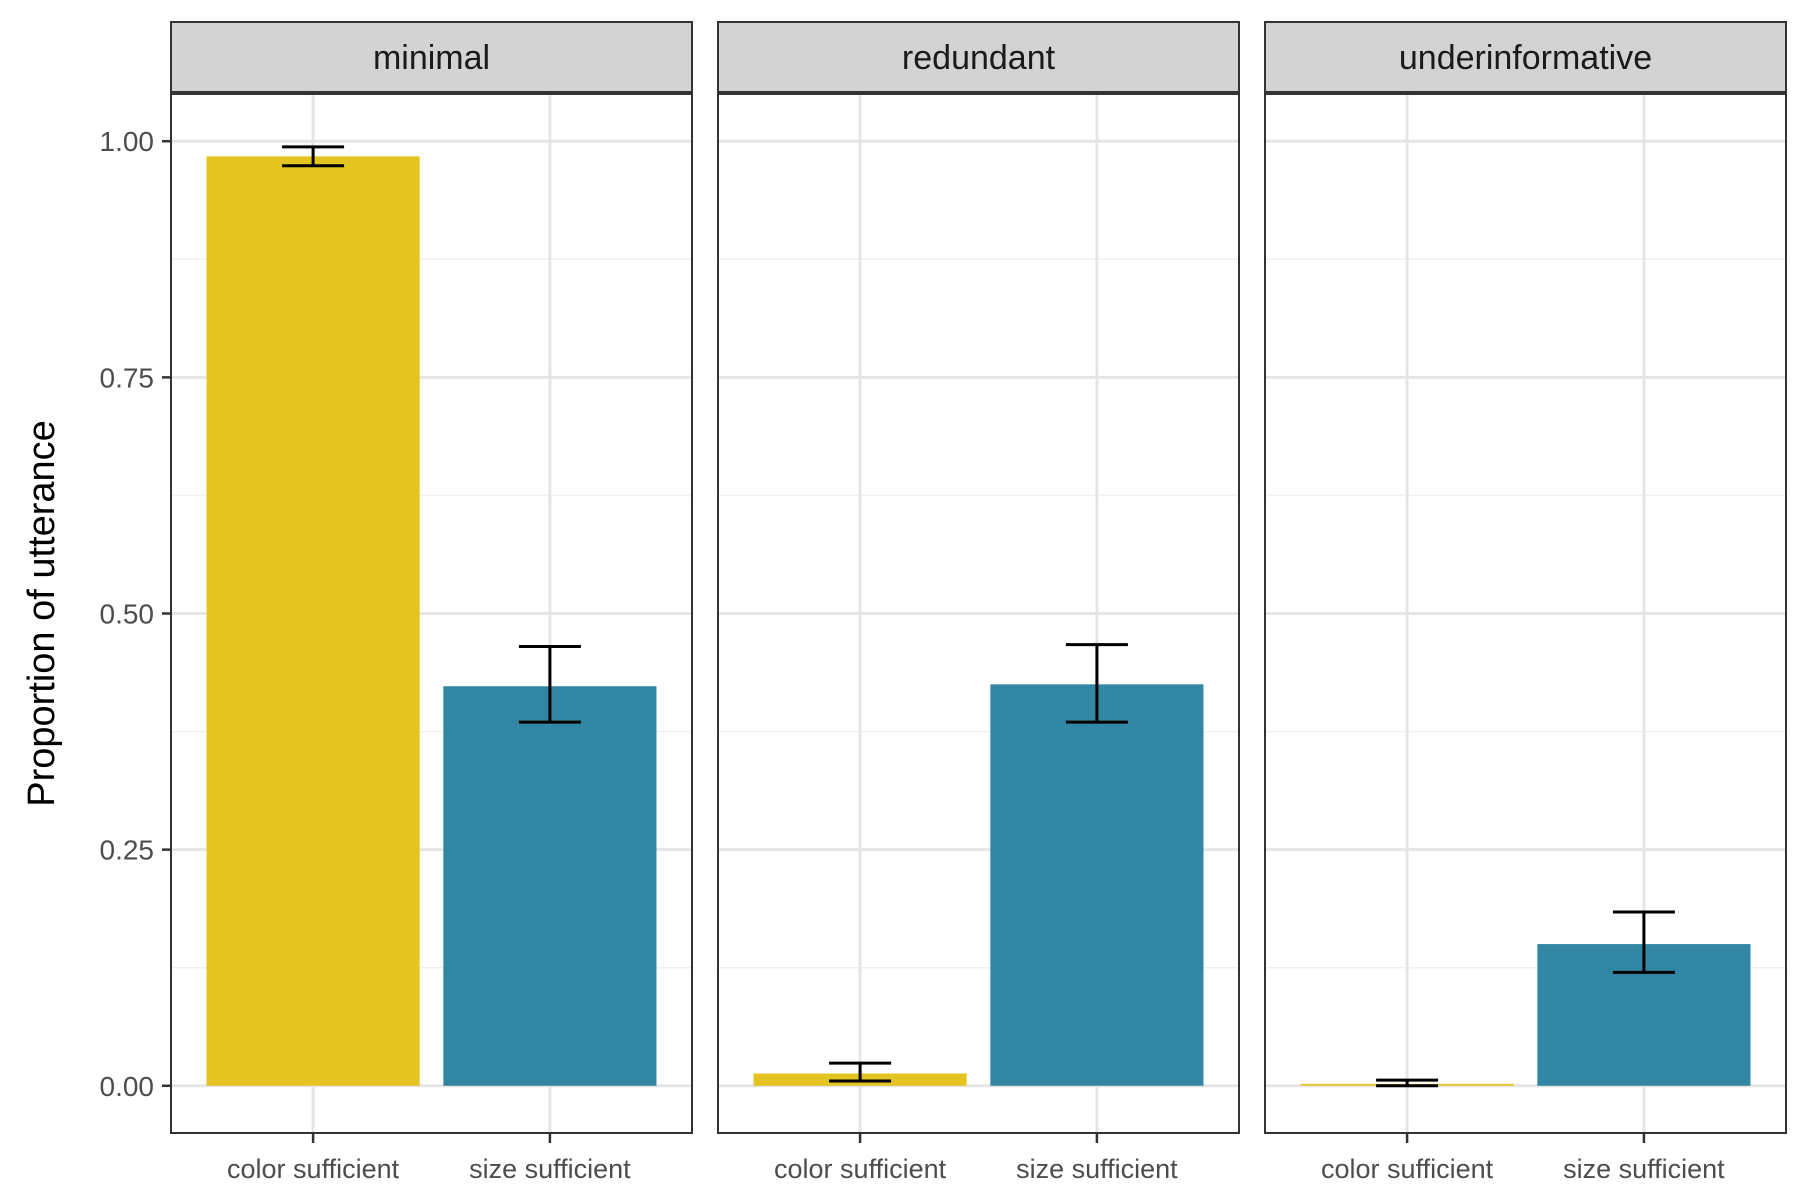  I want to click on y-tick-label: 0.25, so click(127, 850).